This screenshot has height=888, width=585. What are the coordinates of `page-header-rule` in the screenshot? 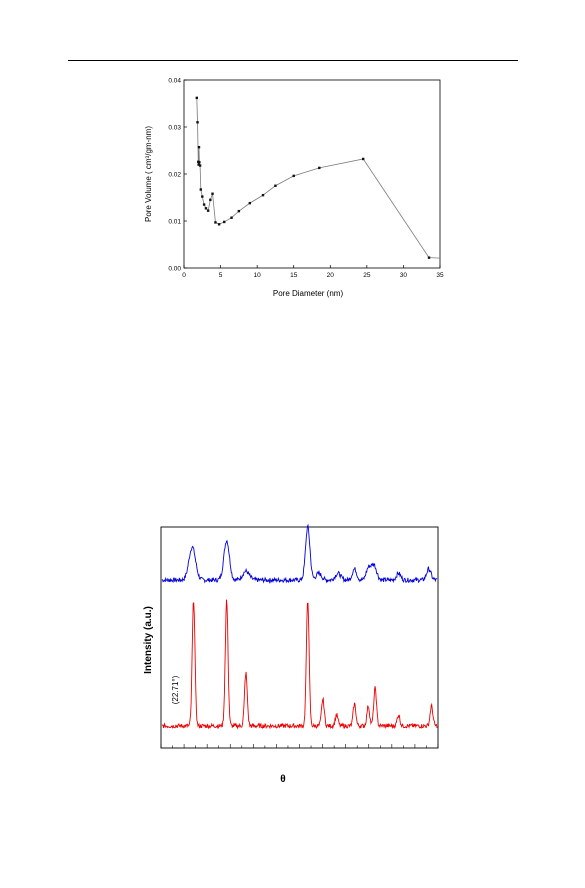 It's located at (293, 60).